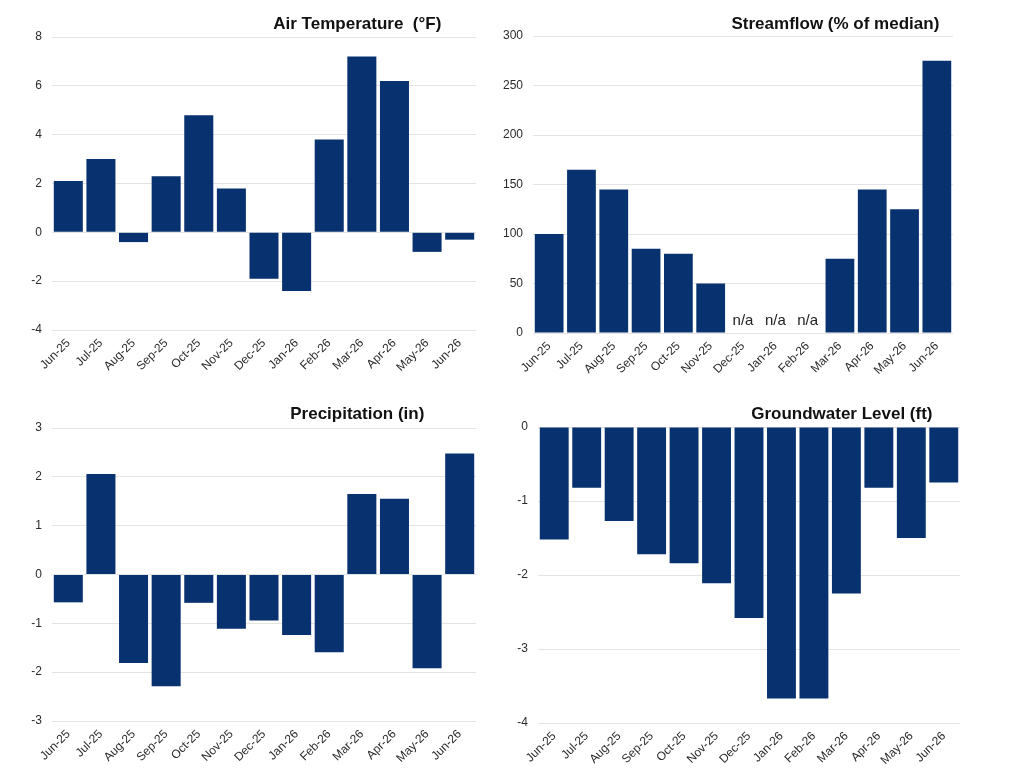 This screenshot has height=768, width=1024. What do you see at coordinates (357, 23) in the screenshot?
I see `chart-title: Air Temperature (°F)` at bounding box center [357, 23].